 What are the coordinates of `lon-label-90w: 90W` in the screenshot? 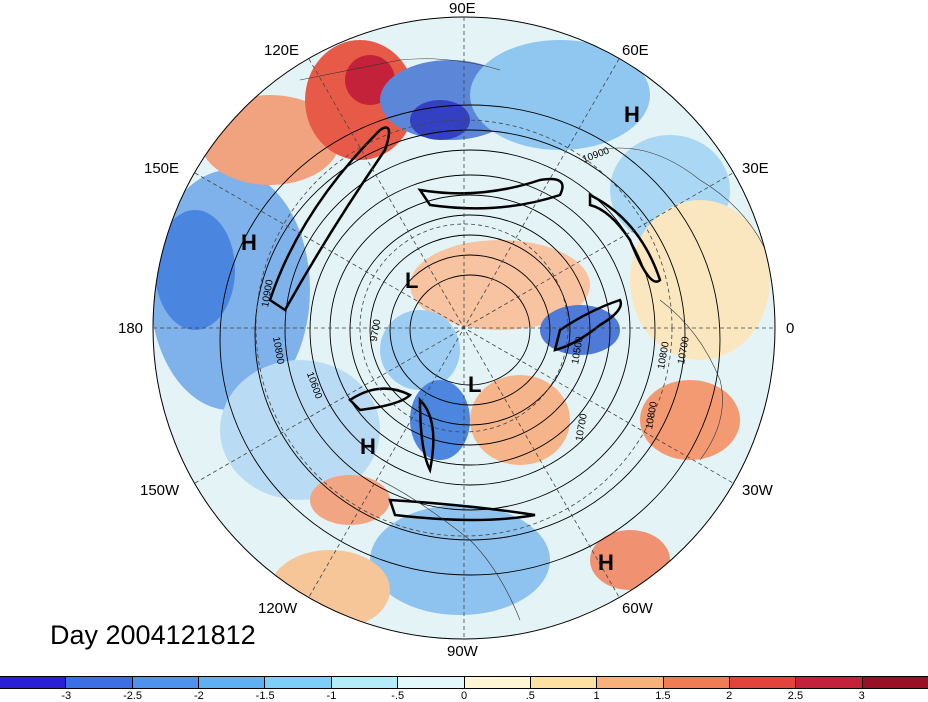 It's located at (462, 651).